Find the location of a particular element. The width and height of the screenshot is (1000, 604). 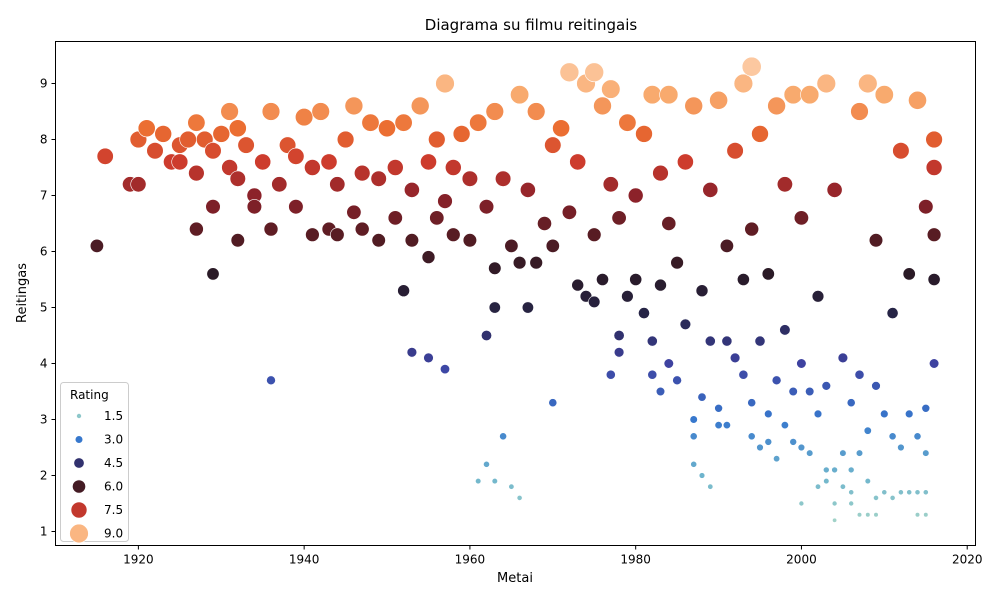

y-tick-label-9: 9 is located at coordinates (44, 84).